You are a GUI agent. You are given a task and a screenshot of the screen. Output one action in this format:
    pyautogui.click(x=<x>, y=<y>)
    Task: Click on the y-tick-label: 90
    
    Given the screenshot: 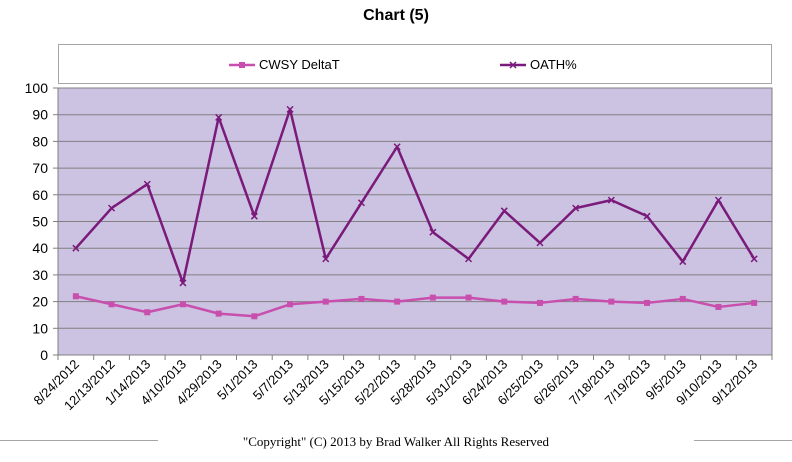 What is the action you would take?
    pyautogui.click(x=40, y=115)
    